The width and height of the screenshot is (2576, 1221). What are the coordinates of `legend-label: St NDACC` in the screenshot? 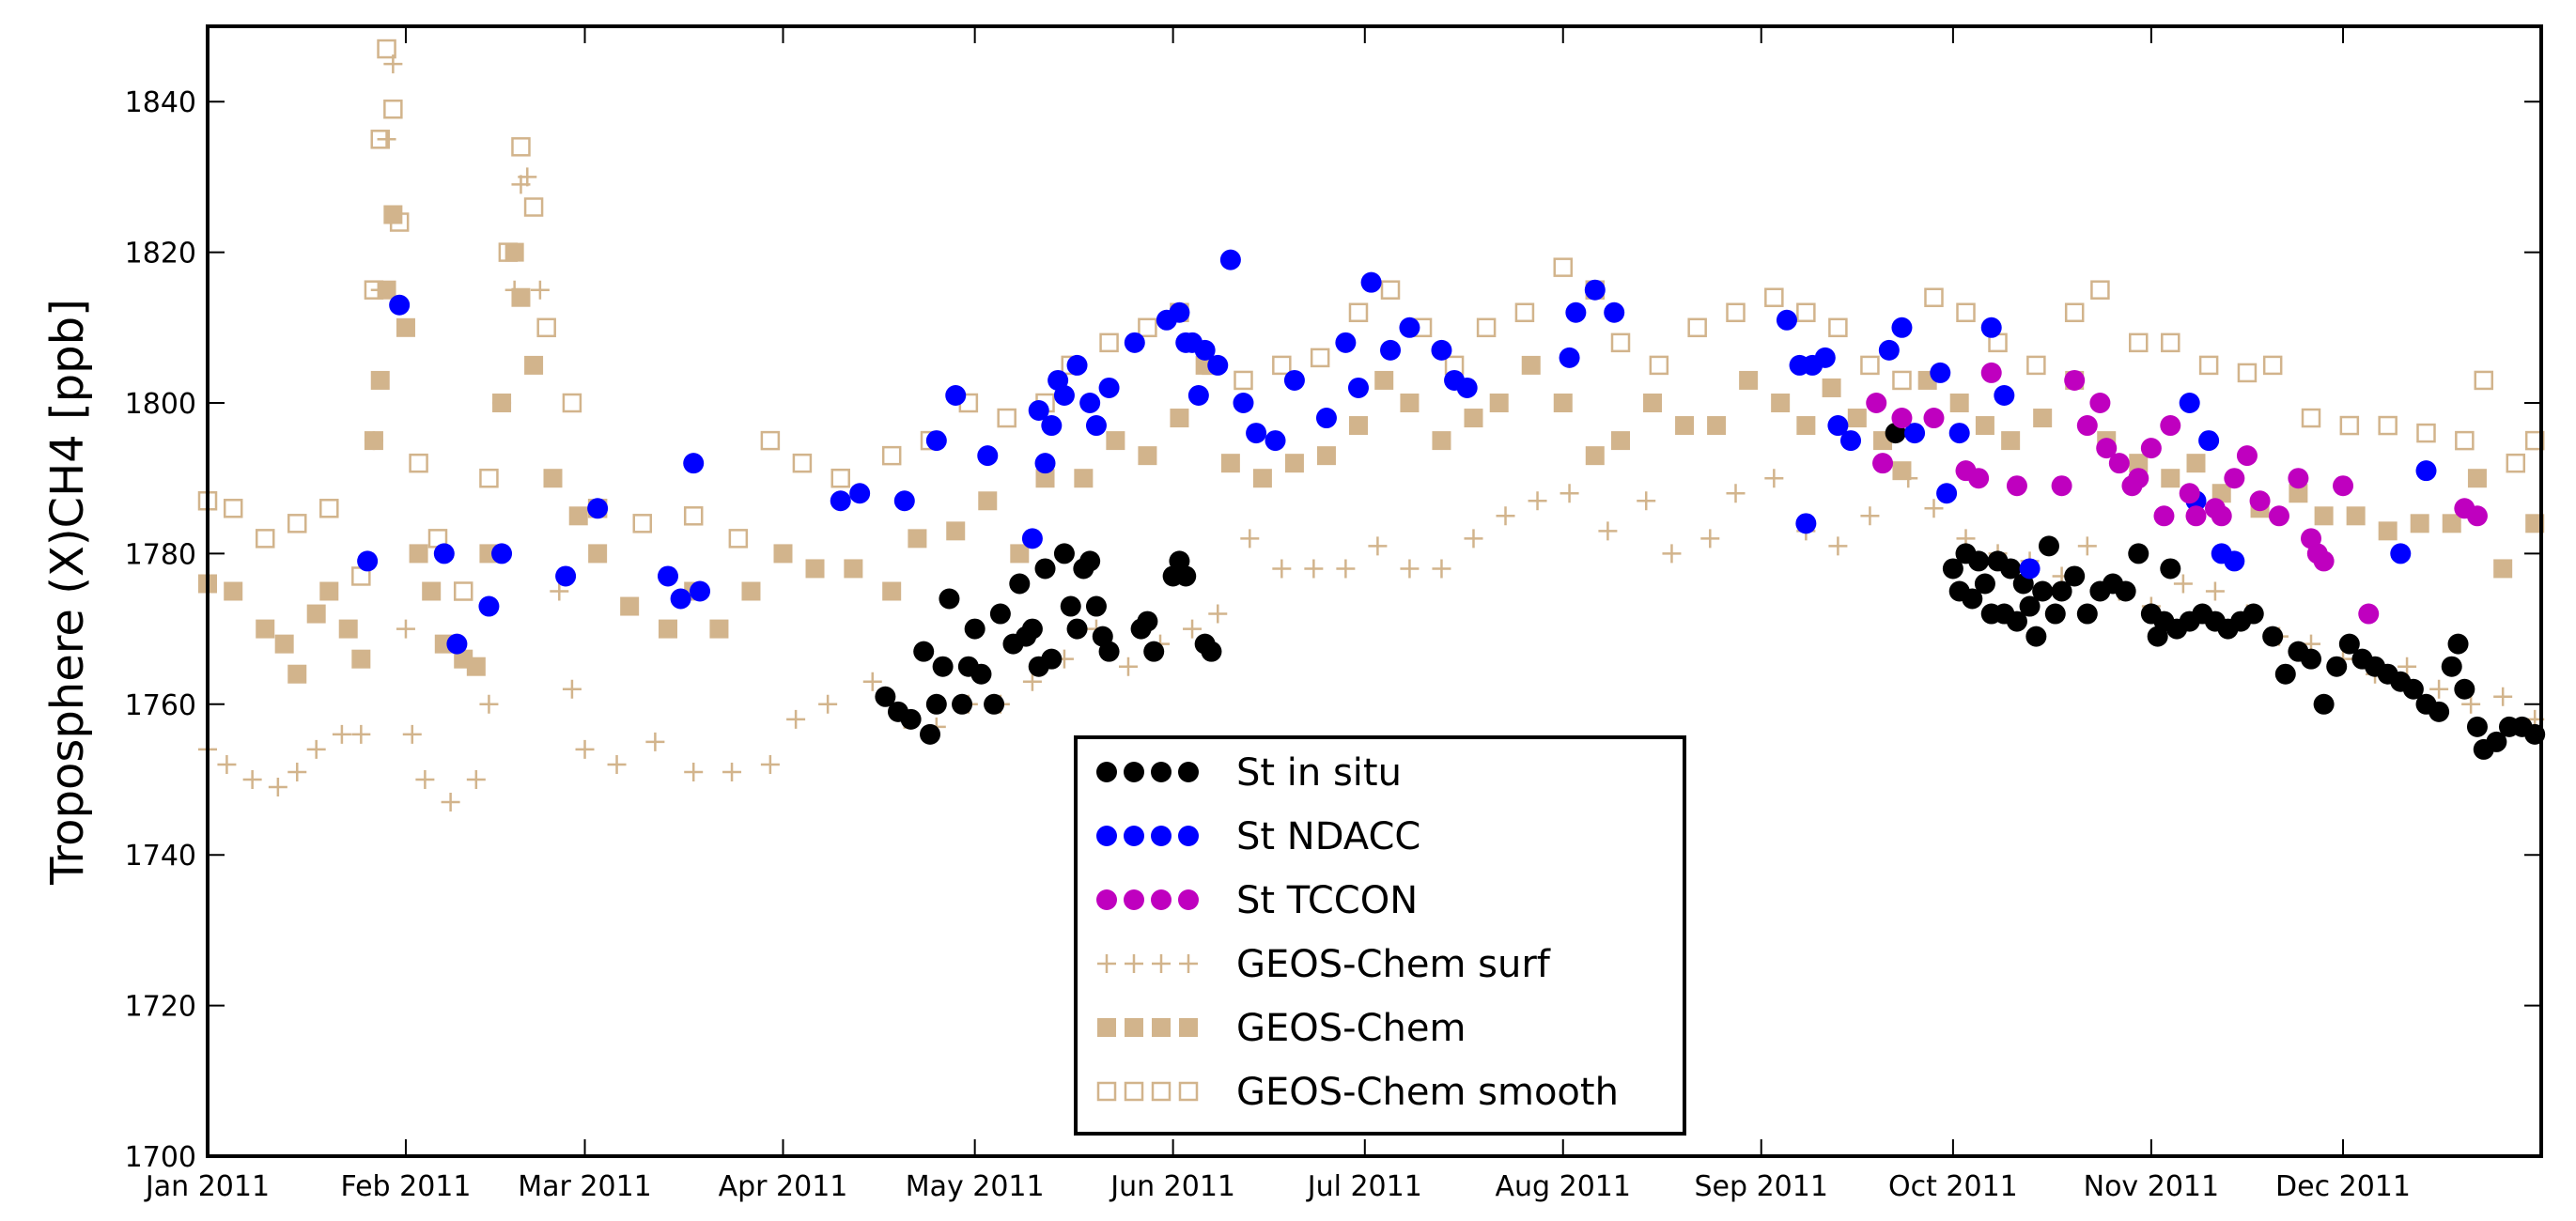 It's located at (1328, 836).